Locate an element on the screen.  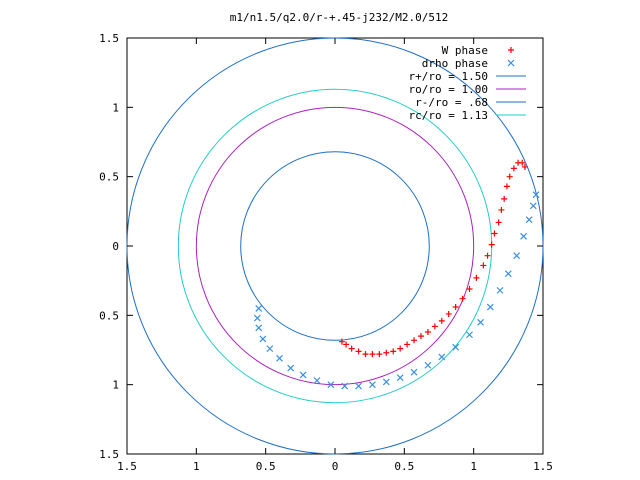
y-tick-label: 0.5 is located at coordinates (109, 315).